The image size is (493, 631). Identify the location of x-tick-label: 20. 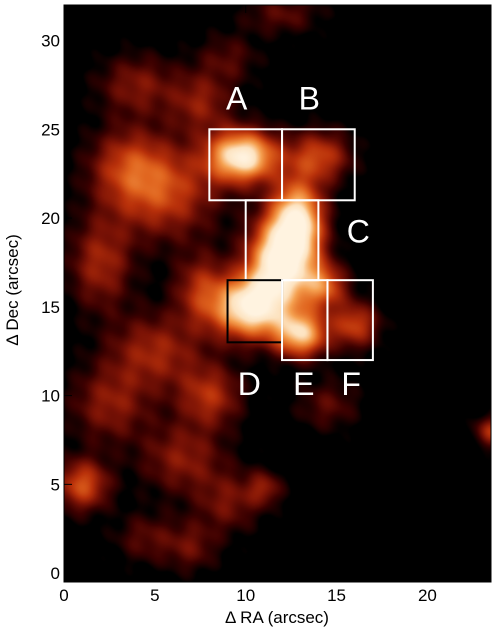
(427, 595).